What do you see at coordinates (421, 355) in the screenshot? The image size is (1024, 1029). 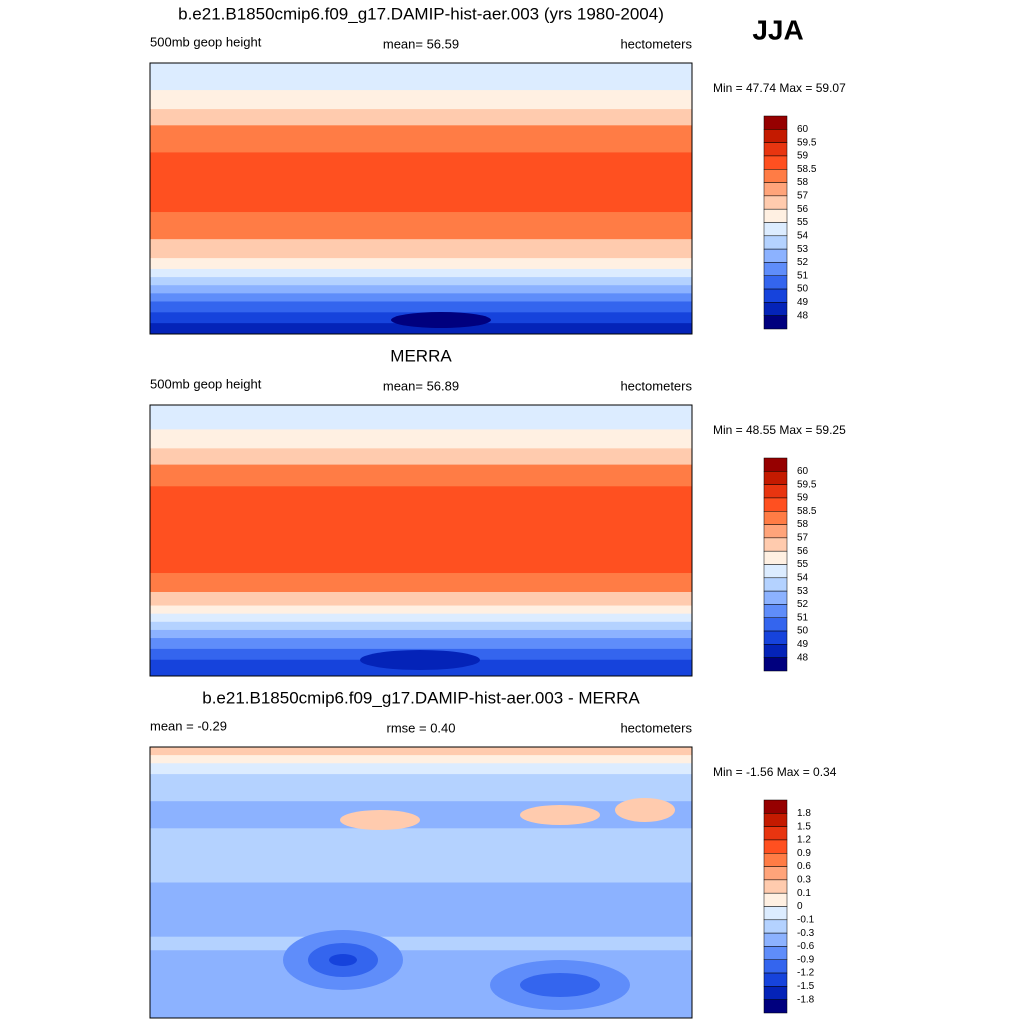 I see `panel-title: MERRA` at bounding box center [421, 355].